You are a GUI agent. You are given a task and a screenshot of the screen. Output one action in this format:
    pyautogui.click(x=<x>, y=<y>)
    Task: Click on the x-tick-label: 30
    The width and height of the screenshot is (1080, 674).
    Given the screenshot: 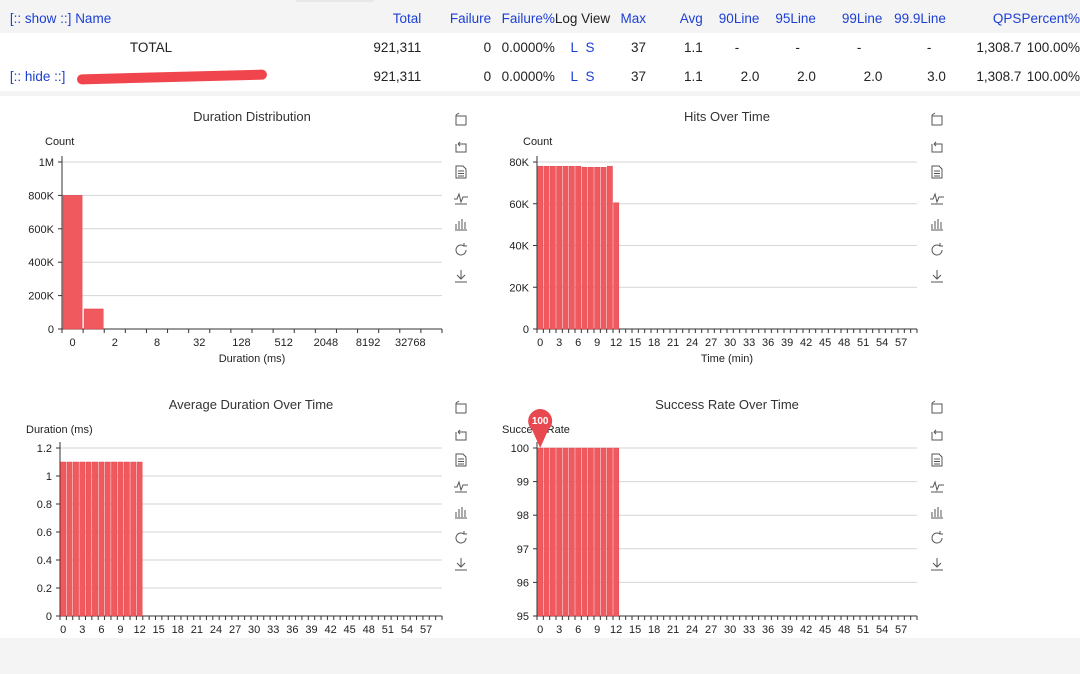 What is the action you would take?
    pyautogui.click(x=730, y=630)
    